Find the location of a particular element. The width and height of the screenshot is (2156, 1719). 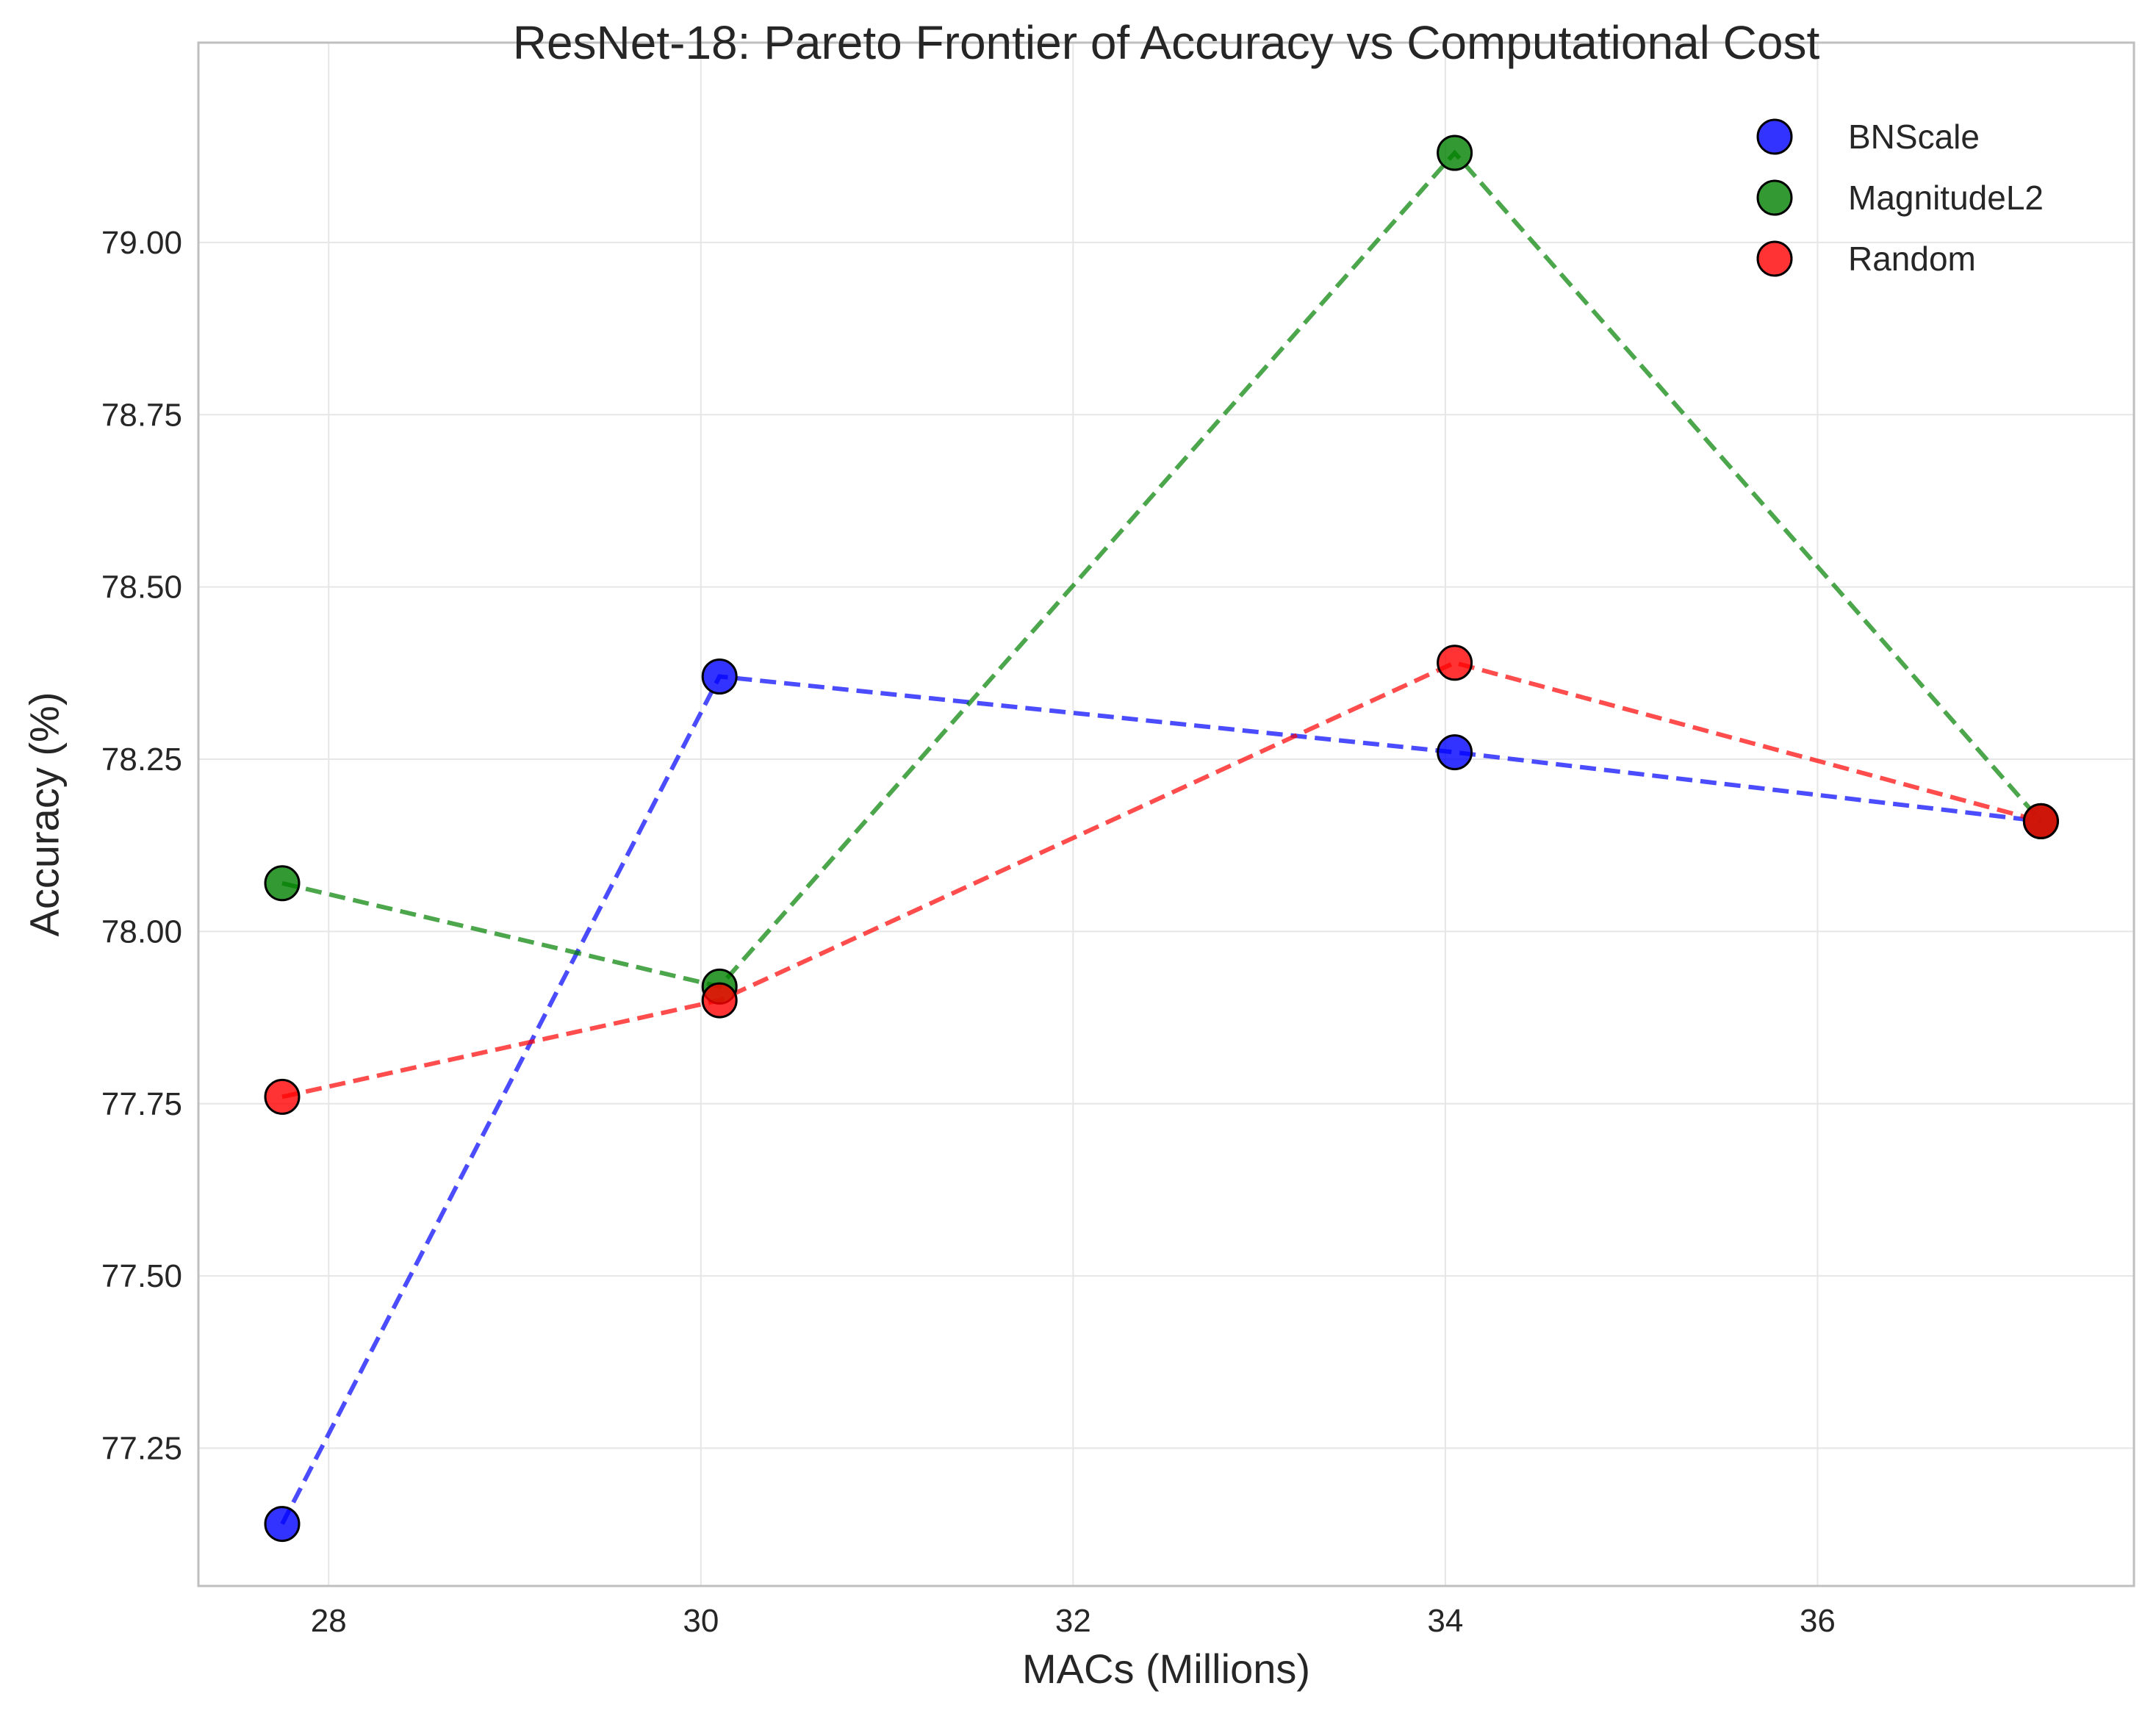

legend-marker-random is located at coordinates (1775, 258).